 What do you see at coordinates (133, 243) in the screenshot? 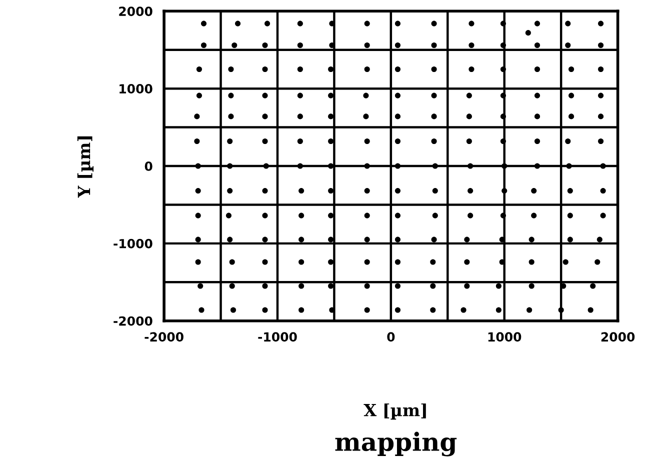
I see `y-tick-label: -1000` at bounding box center [133, 243].